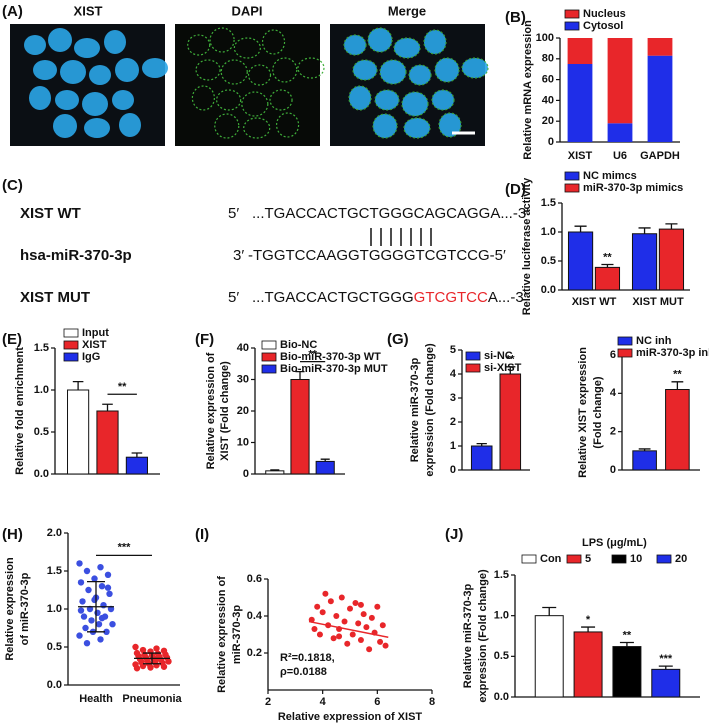  What do you see at coordinates (237, 635) in the screenshot?
I see `y-axis-title: miR-370-3p` at bounding box center [237, 635].